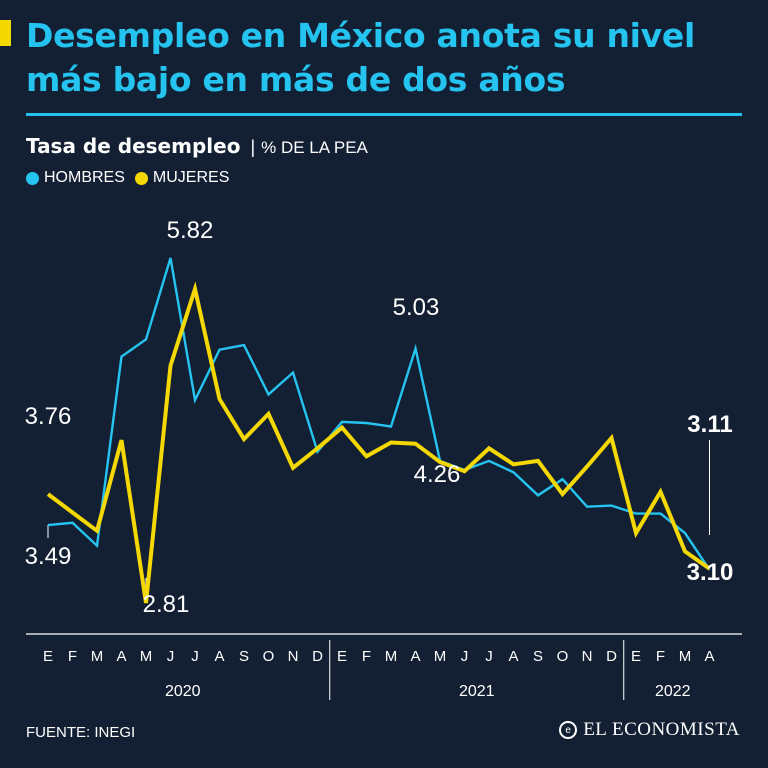 The height and width of the screenshot is (768, 768). I want to click on year-label-2020: 2020, so click(183, 691).